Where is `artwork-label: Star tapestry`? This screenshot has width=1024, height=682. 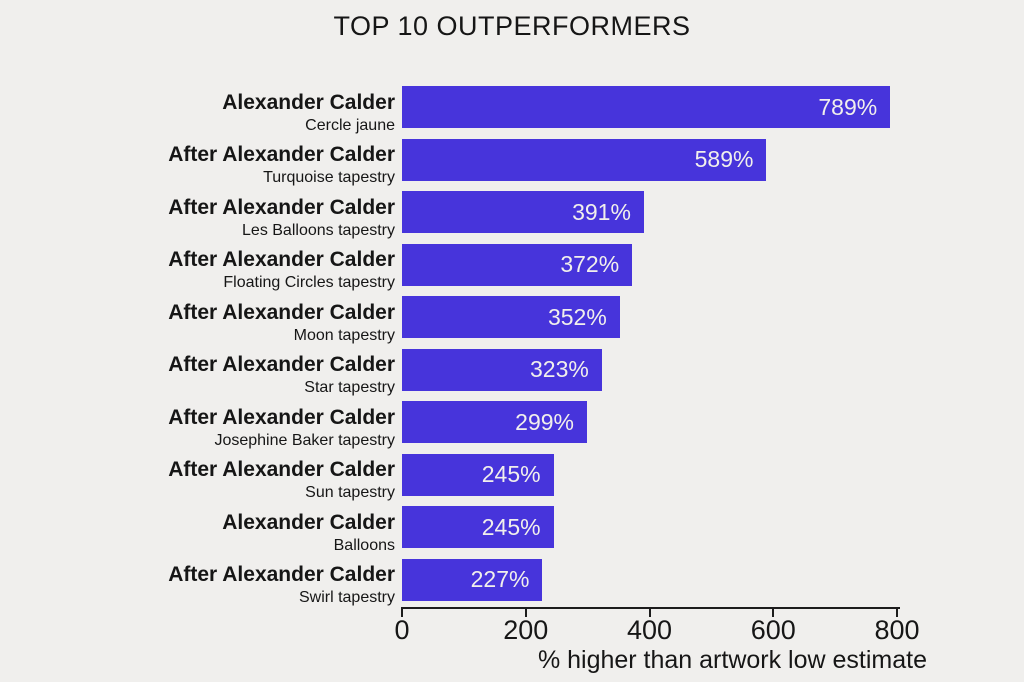
artwork-label: Star tapestry is located at coordinates (349, 388).